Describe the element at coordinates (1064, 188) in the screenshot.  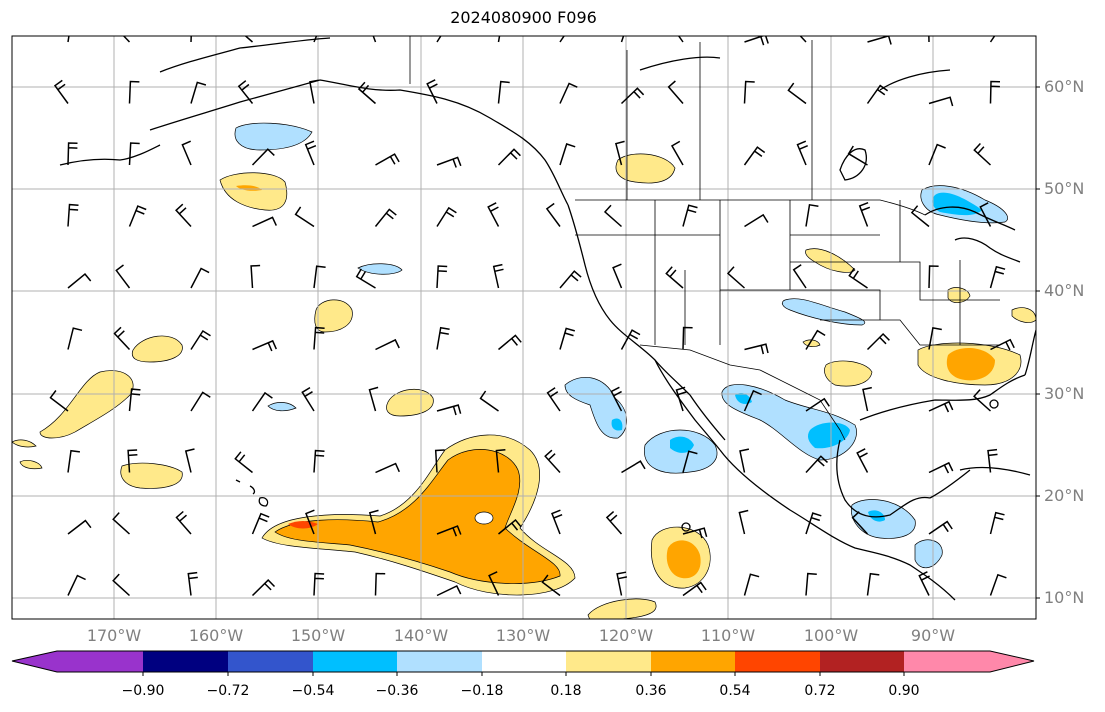
I see `lat-label-50n: 50°N` at that location.